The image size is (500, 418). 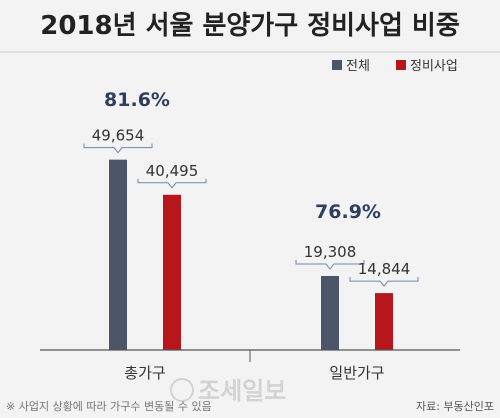 What do you see at coordinates (172, 171) in the screenshot?
I see `data-label-renewal-all-households: 40,495` at bounding box center [172, 171].